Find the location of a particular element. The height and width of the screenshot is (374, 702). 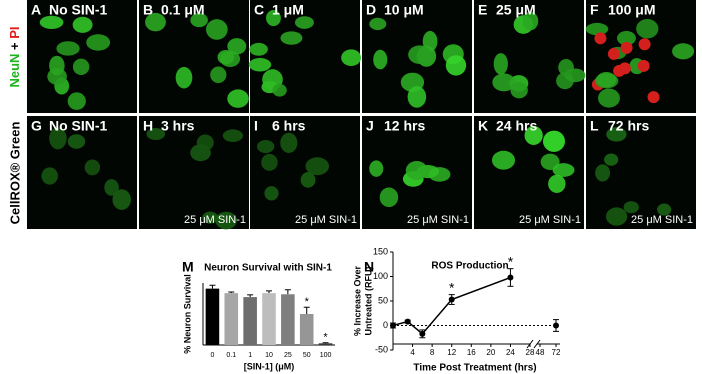

y-axis-label: Untreated (RFU) is located at coordinates (368, 300).